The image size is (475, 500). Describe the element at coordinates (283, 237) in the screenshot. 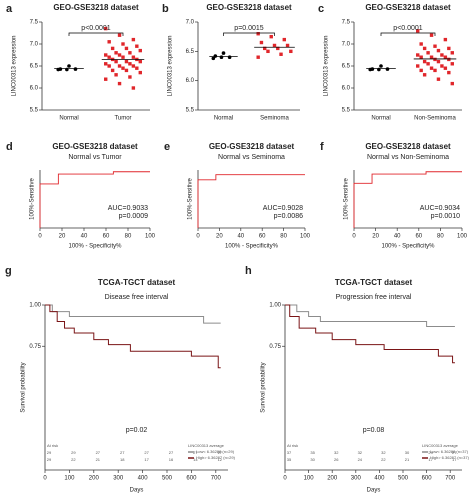

I see `x-tick-label: 80` at that location.